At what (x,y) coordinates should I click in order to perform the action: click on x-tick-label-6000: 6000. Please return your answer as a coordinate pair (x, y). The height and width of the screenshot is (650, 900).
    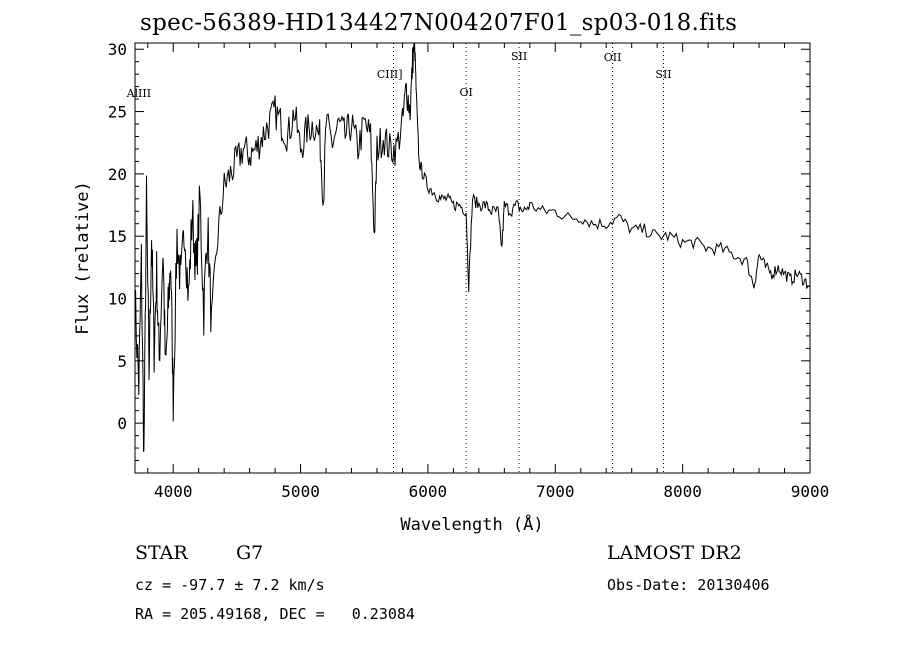
    Looking at the image, I should click on (428, 491).